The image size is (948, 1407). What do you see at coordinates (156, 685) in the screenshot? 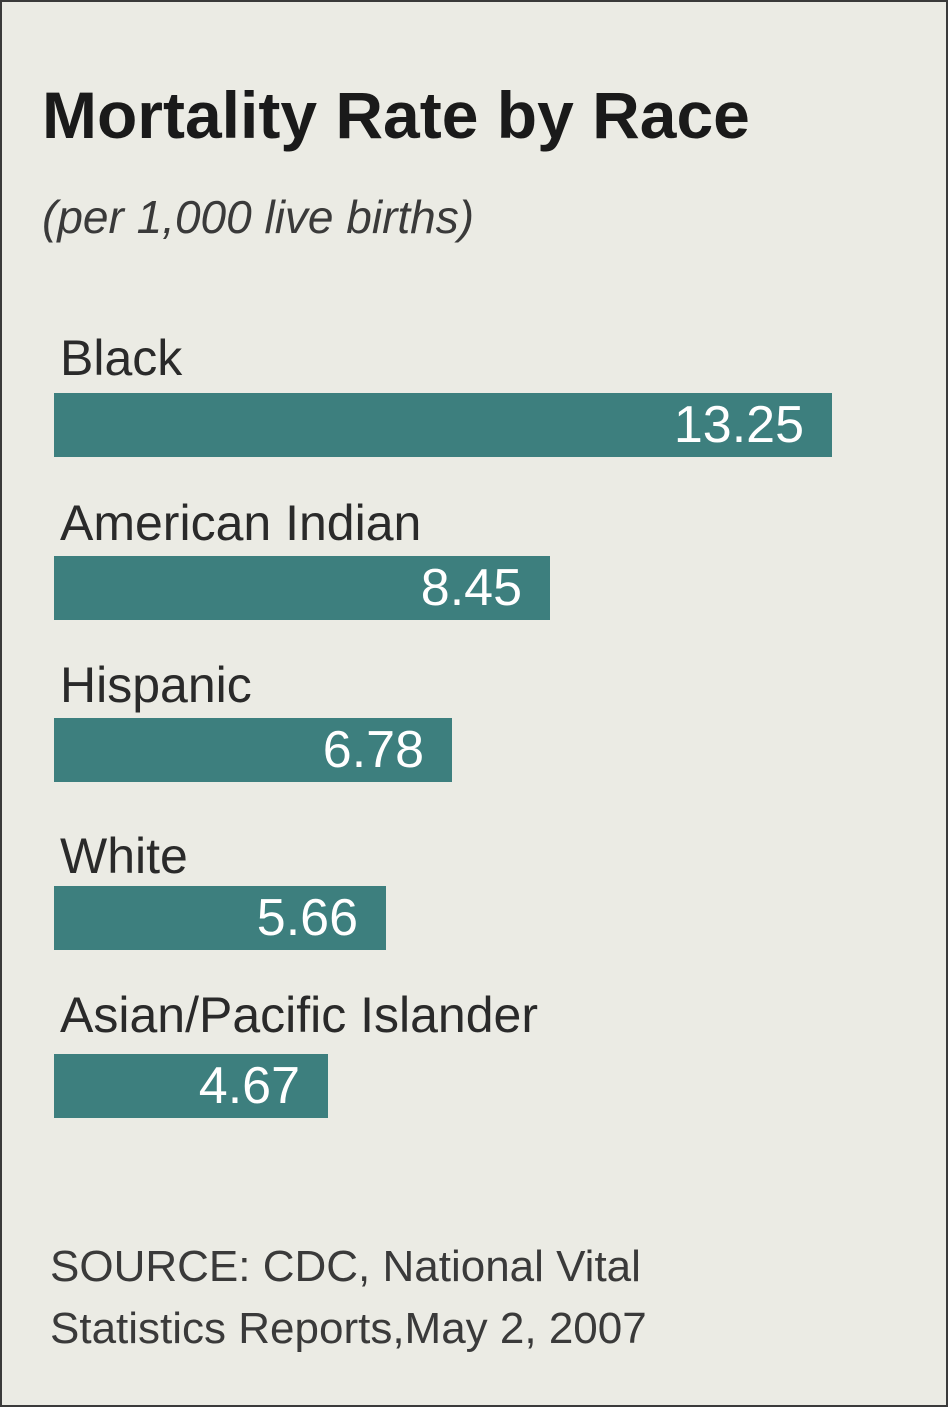
I see `bar-label-hispanic: Hispanic` at bounding box center [156, 685].